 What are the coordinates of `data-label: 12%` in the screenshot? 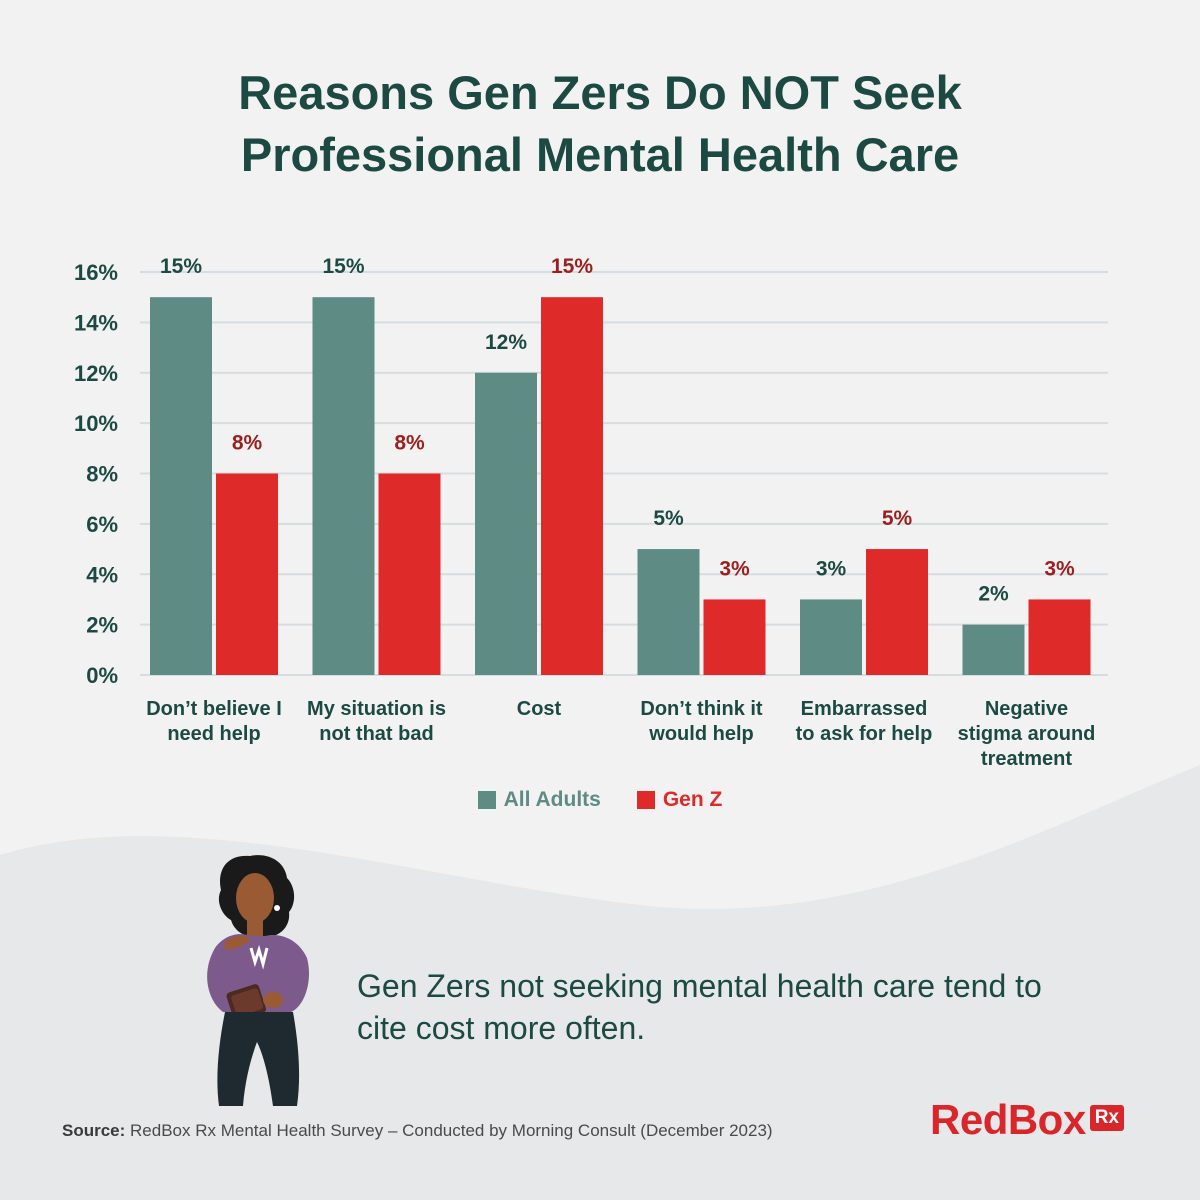 It's located at (506, 342).